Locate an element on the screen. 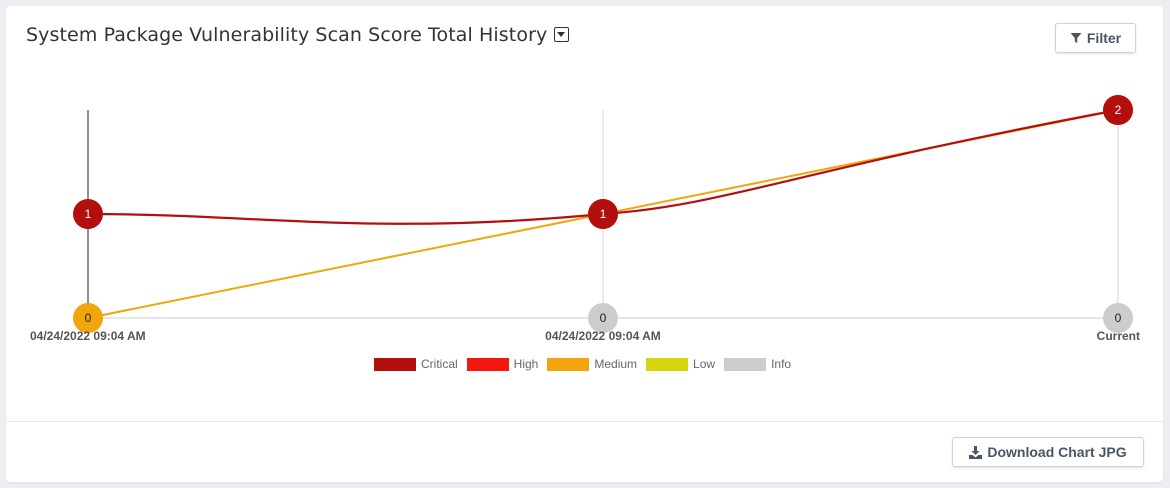  legend-label-medium: Medium is located at coordinates (616, 364).